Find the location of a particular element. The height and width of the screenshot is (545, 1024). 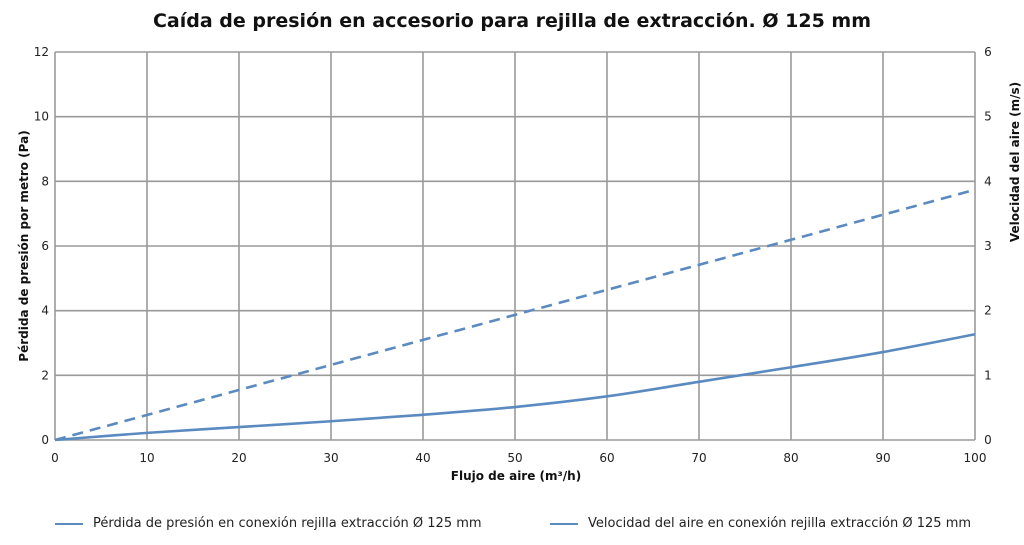

y-right-tick-label: 4 is located at coordinates (988, 181).